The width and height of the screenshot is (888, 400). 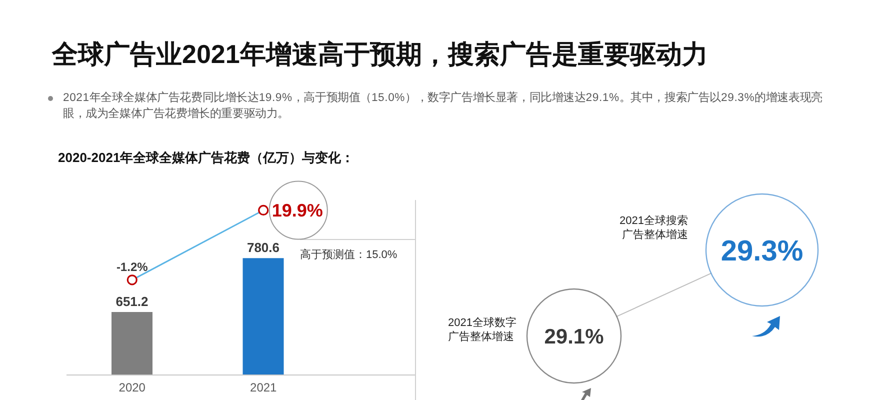 I want to click on data-label: -1.2%, so click(x=132, y=267).